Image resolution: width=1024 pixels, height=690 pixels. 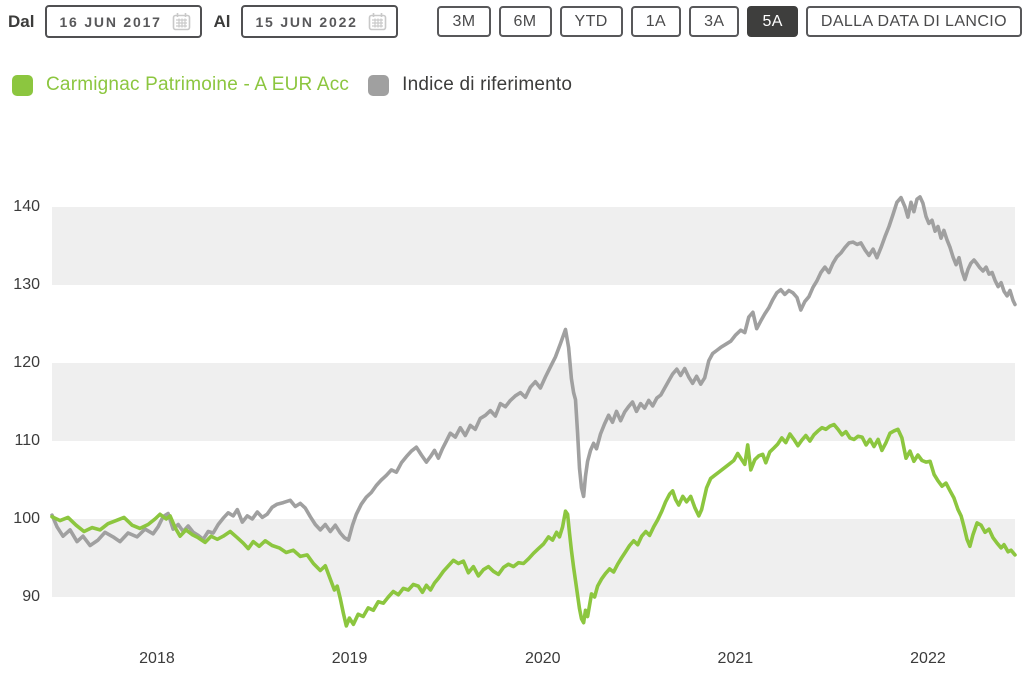 What do you see at coordinates (26, 518) in the screenshot?
I see `y-axis-label: 100` at bounding box center [26, 518].